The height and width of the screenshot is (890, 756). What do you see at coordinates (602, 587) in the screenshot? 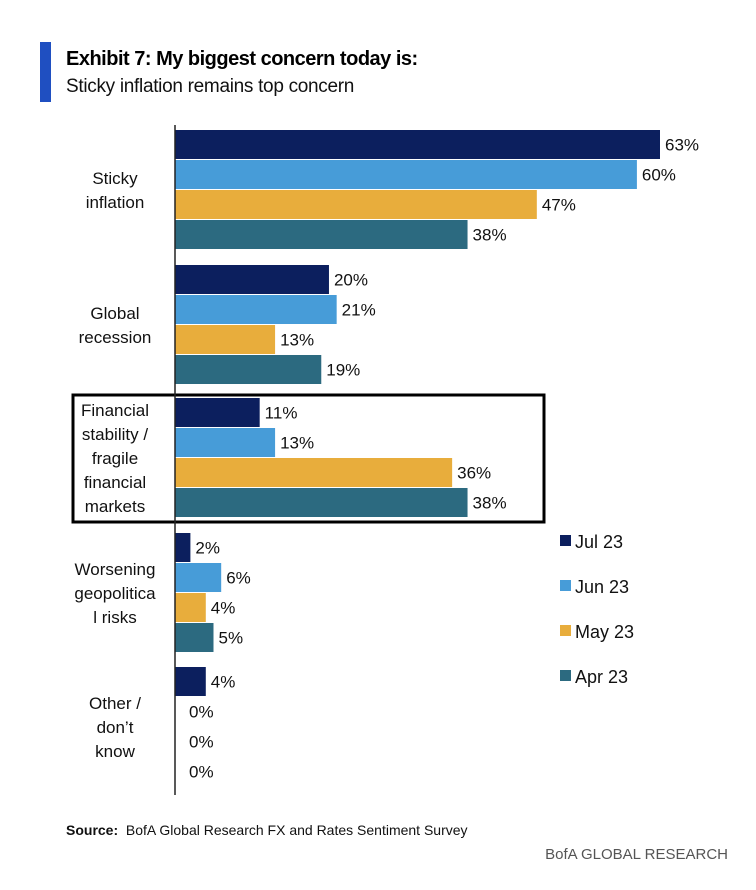
I see `legend-label: Jun 23` at bounding box center [602, 587].